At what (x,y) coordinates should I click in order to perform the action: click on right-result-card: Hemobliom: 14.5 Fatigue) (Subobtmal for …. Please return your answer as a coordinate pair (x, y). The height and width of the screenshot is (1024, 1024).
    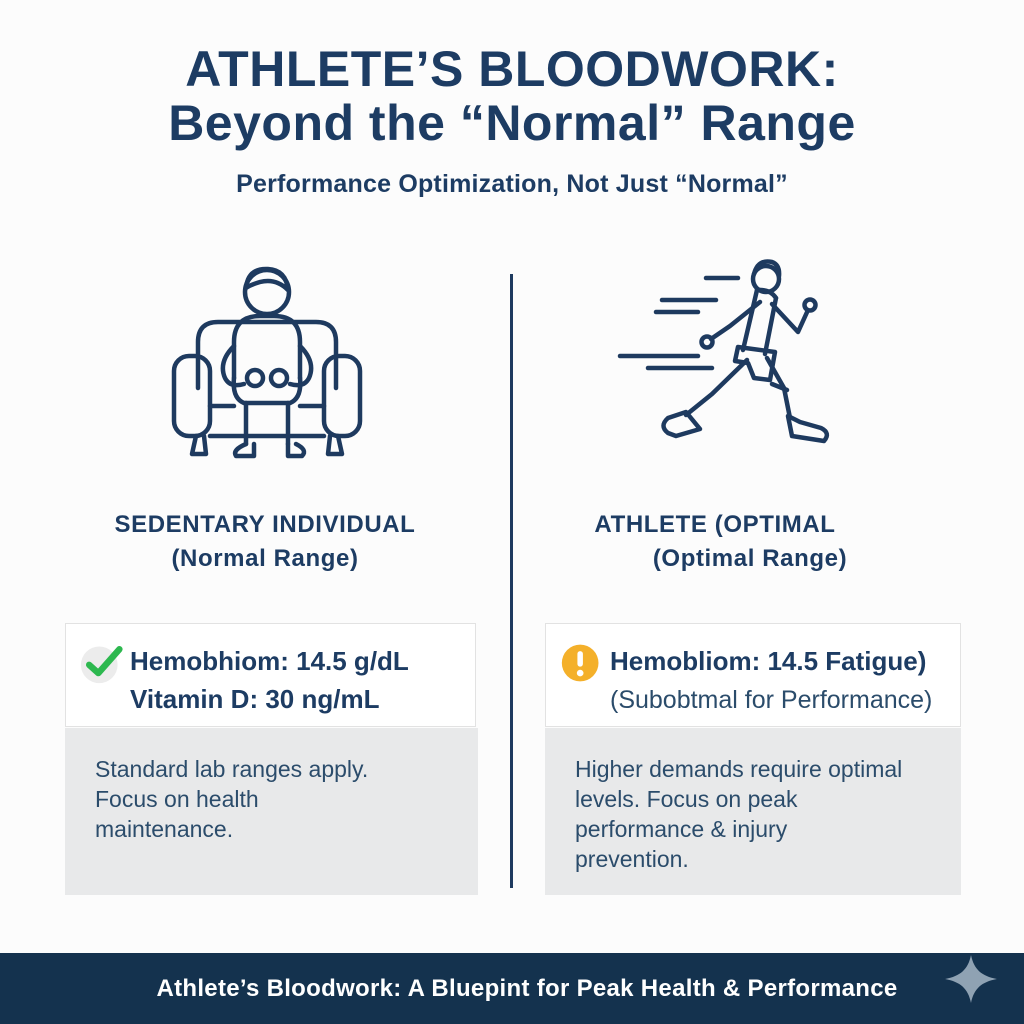
    Looking at the image, I should click on (753, 675).